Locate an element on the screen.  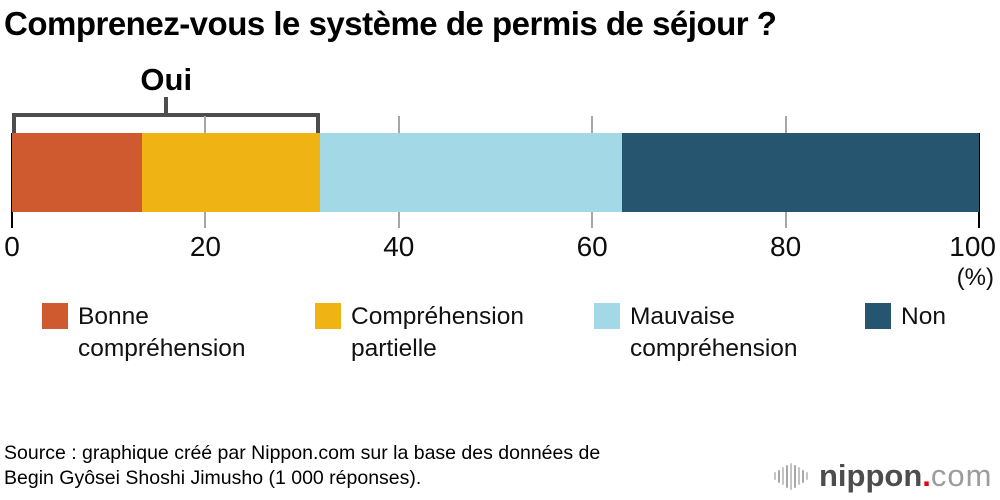
waveform-icon is located at coordinates (792, 476).